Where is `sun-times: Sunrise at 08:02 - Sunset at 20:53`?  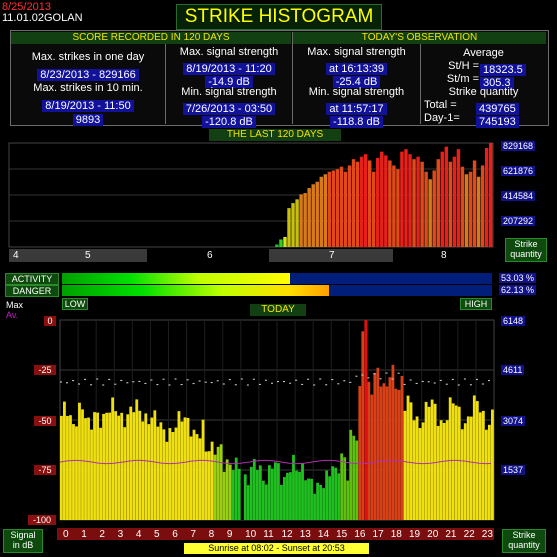 sun-times: Sunrise at 08:02 - Sunset at 20:53 is located at coordinates (276, 548).